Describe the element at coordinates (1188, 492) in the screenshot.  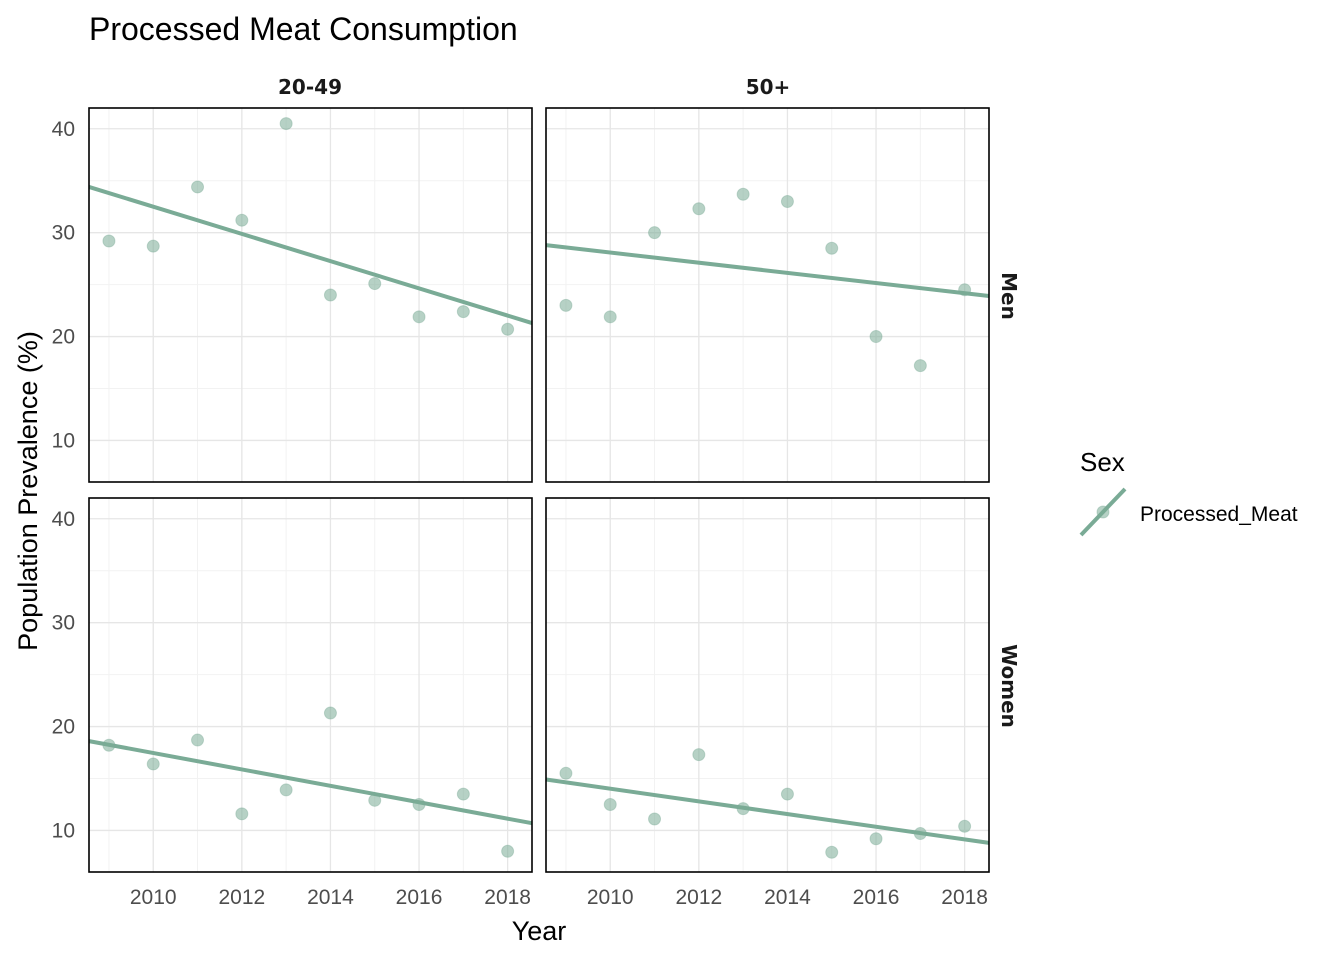
I see `legend: Sex Processed_Meat` at that location.